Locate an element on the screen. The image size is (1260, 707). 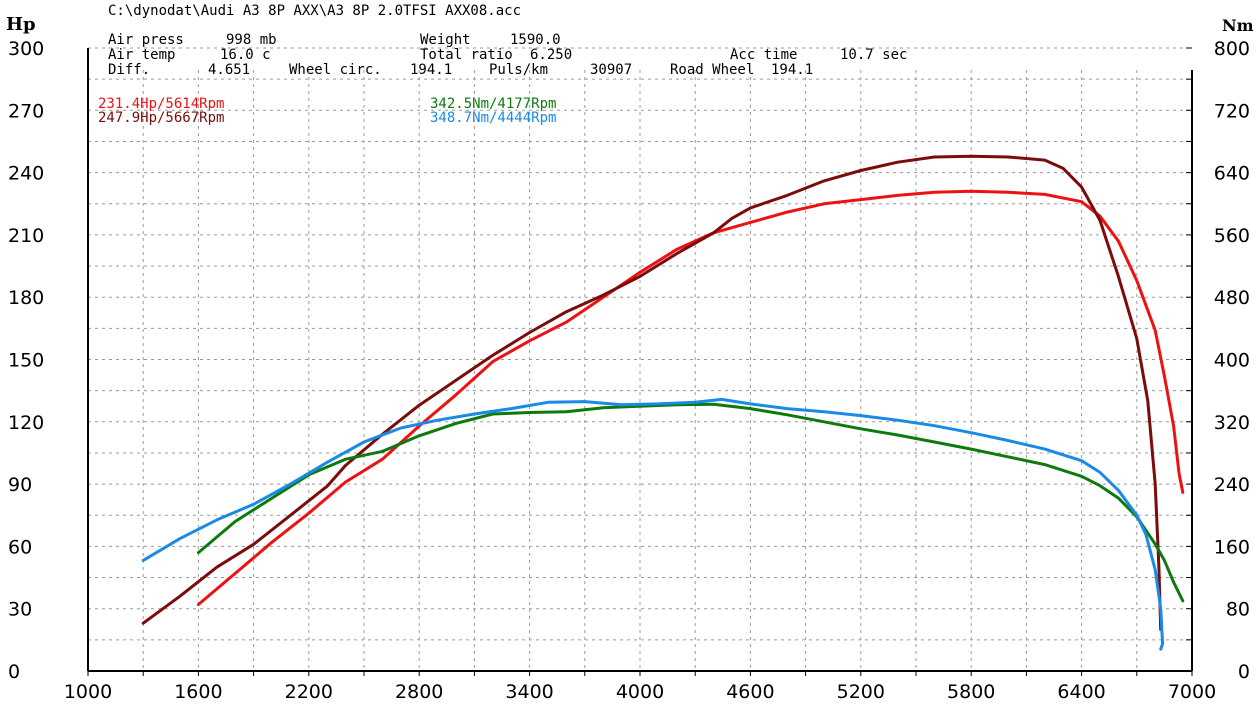
y-left-tick-label: 240 is located at coordinates (26, 174).